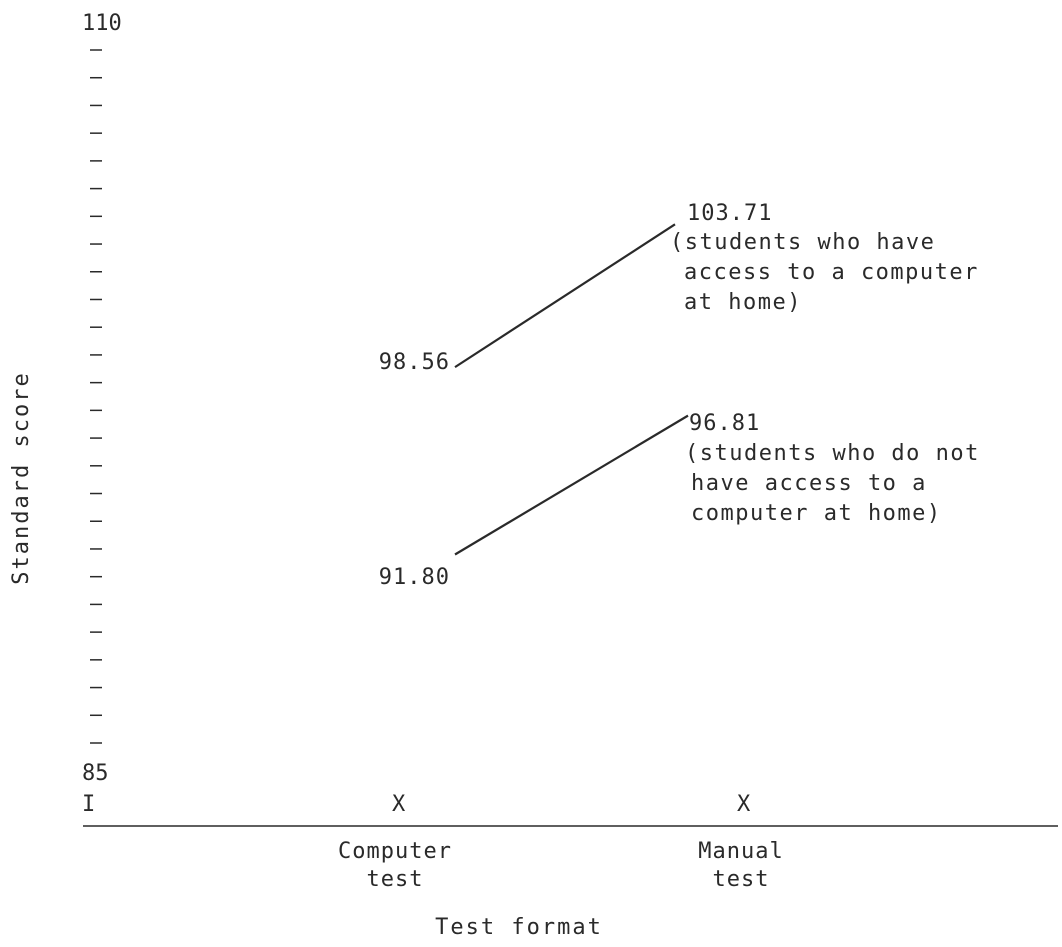 The height and width of the screenshot is (947, 1062). What do you see at coordinates (571, 485) in the screenshot?
I see `series-no-home-access-line` at bounding box center [571, 485].